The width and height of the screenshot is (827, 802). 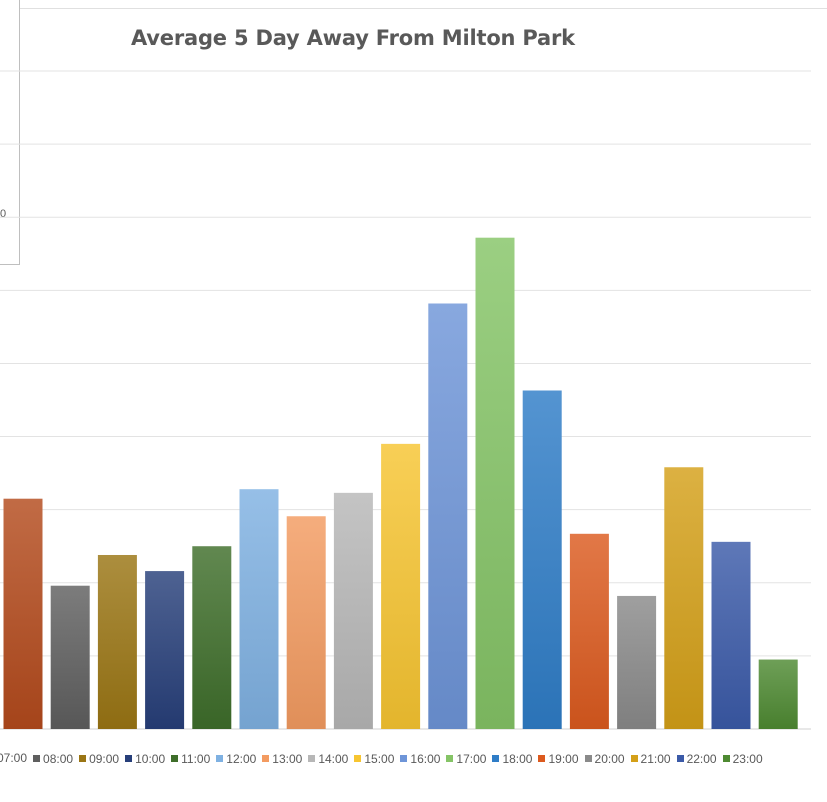 I want to click on legend-item: 21:00, so click(x=650, y=758).